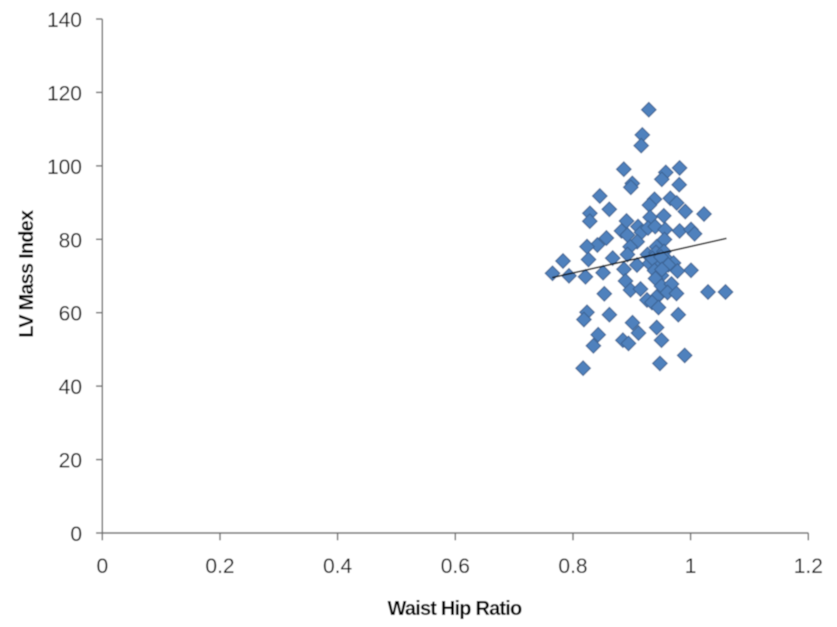  I want to click on svg-text: 1, so click(691, 566).